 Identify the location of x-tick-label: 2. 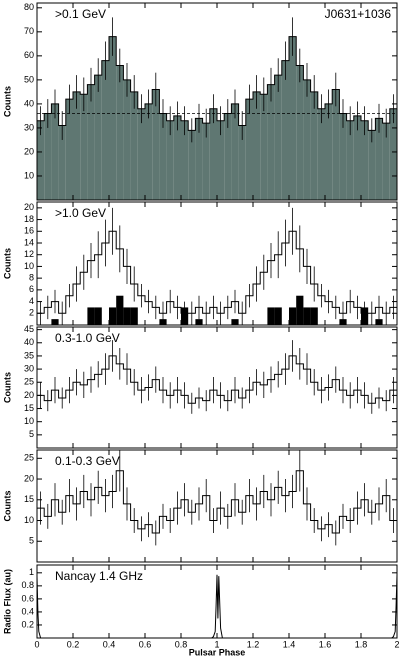
(396, 644).